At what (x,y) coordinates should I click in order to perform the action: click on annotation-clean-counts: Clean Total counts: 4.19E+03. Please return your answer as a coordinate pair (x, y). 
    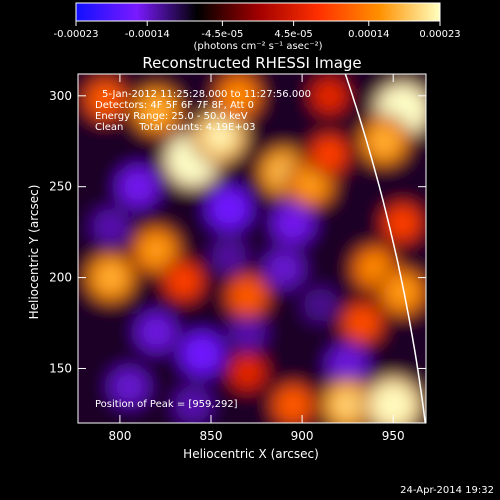
    Looking at the image, I should click on (175, 127).